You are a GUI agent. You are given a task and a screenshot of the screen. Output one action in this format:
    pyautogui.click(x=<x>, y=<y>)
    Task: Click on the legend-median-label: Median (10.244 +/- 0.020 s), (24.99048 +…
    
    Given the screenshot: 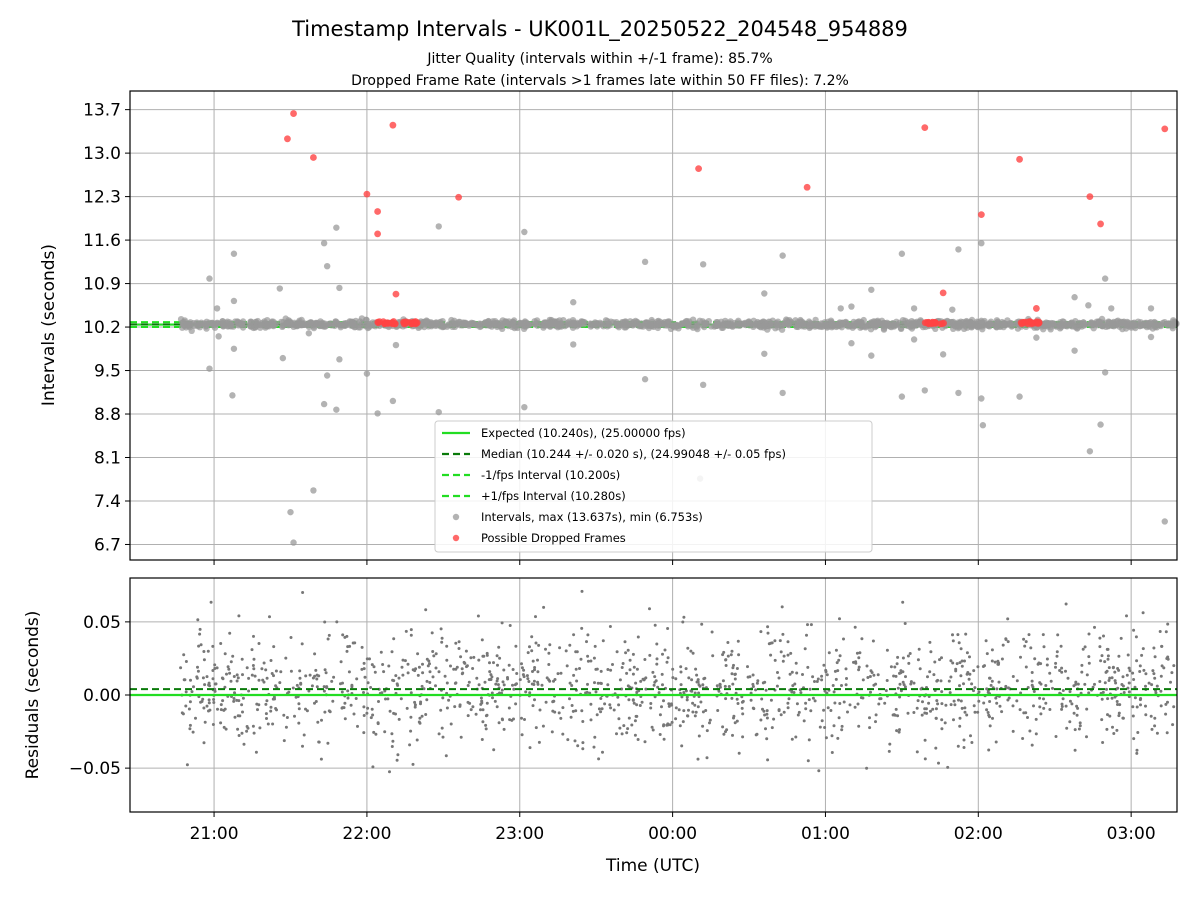 What is the action you would take?
    pyautogui.click(x=633, y=454)
    